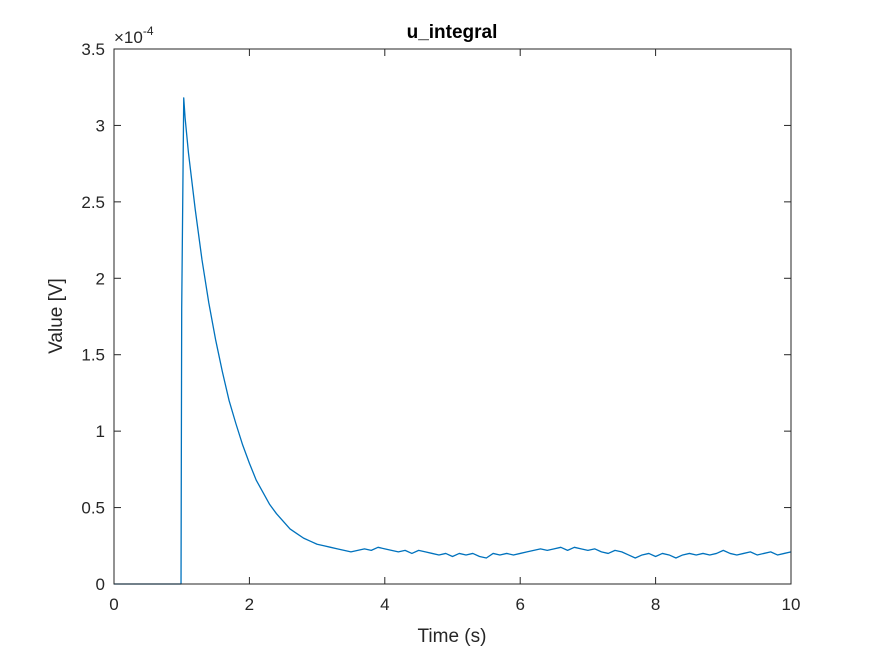 This screenshot has height=656, width=875. Describe the element at coordinates (93, 508) in the screenshot. I see `y-tick-label: 0.5` at that location.